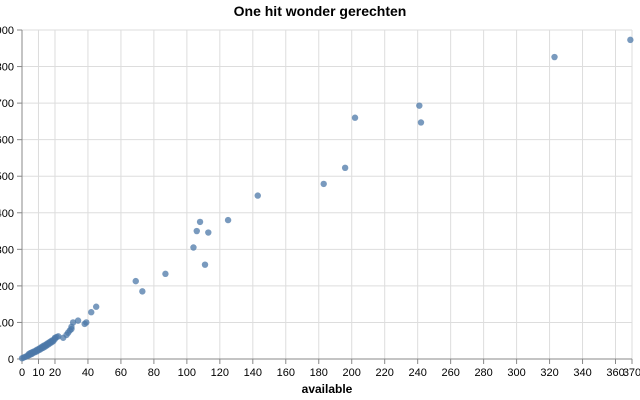 Image resolution: width=640 pixels, height=400 pixels. Describe the element at coordinates (483, 373) in the screenshot. I see `x-tick-label: 280` at that location.